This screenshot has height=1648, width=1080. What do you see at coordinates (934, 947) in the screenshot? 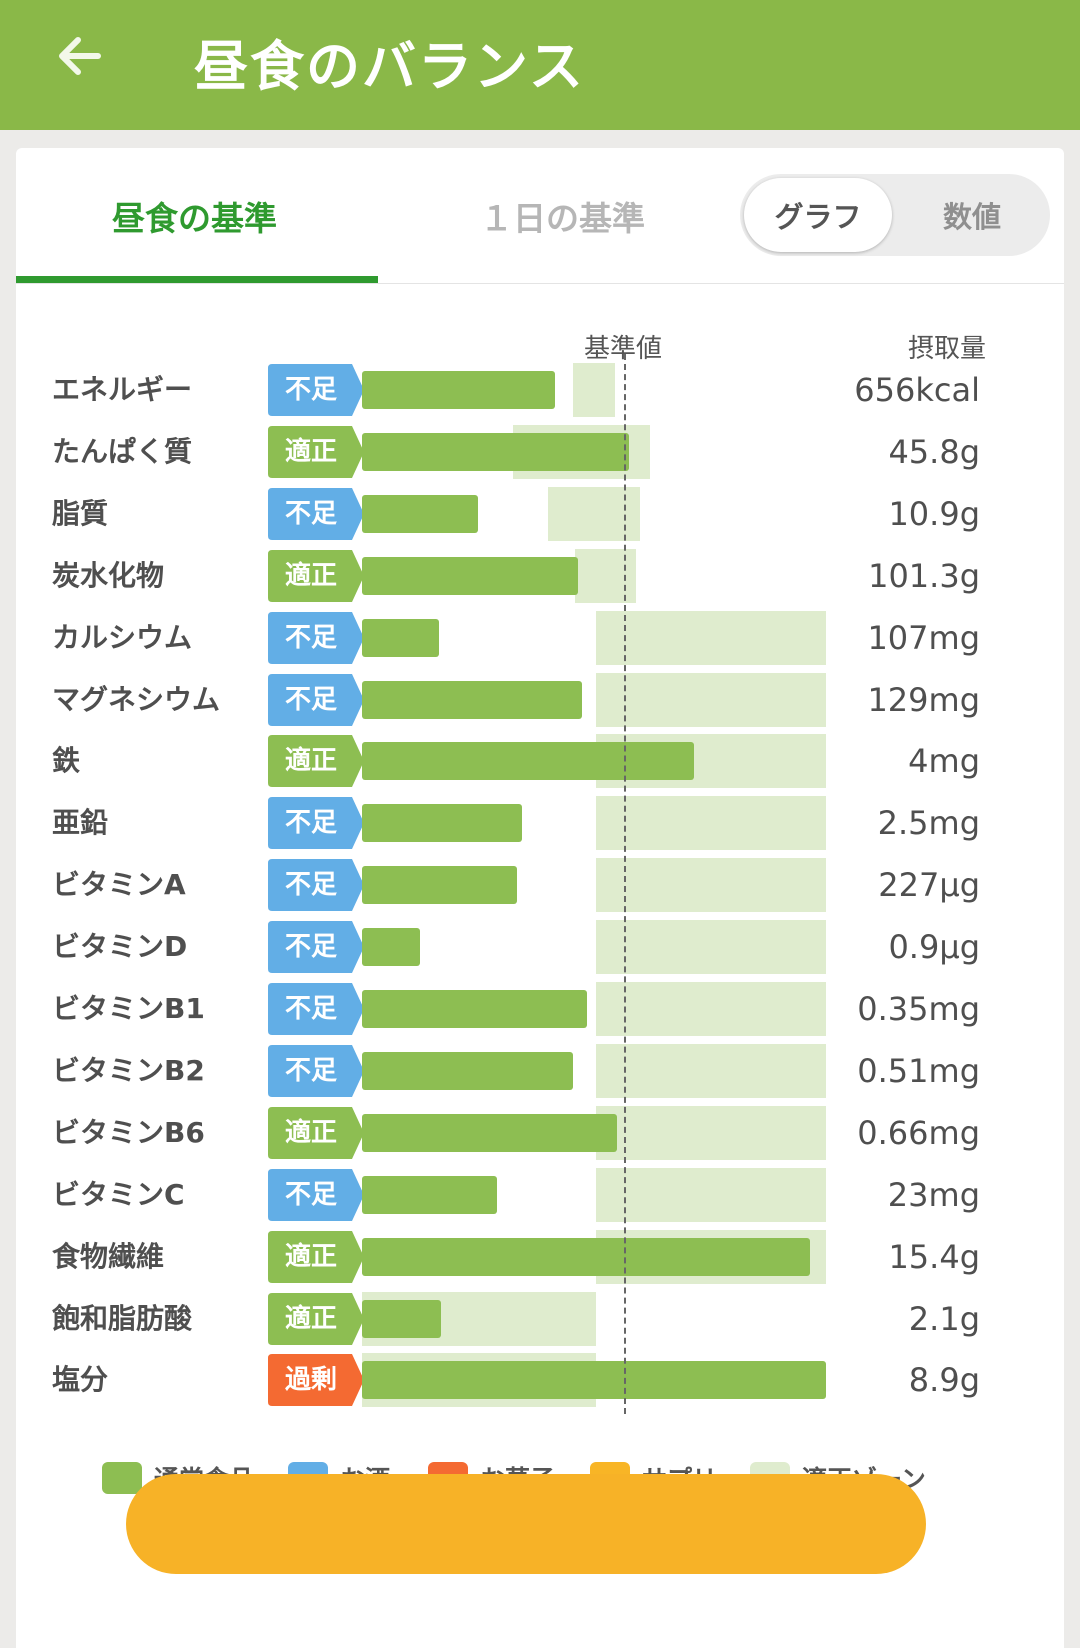
I see `intake-value: 0.9µg` at bounding box center [934, 947].